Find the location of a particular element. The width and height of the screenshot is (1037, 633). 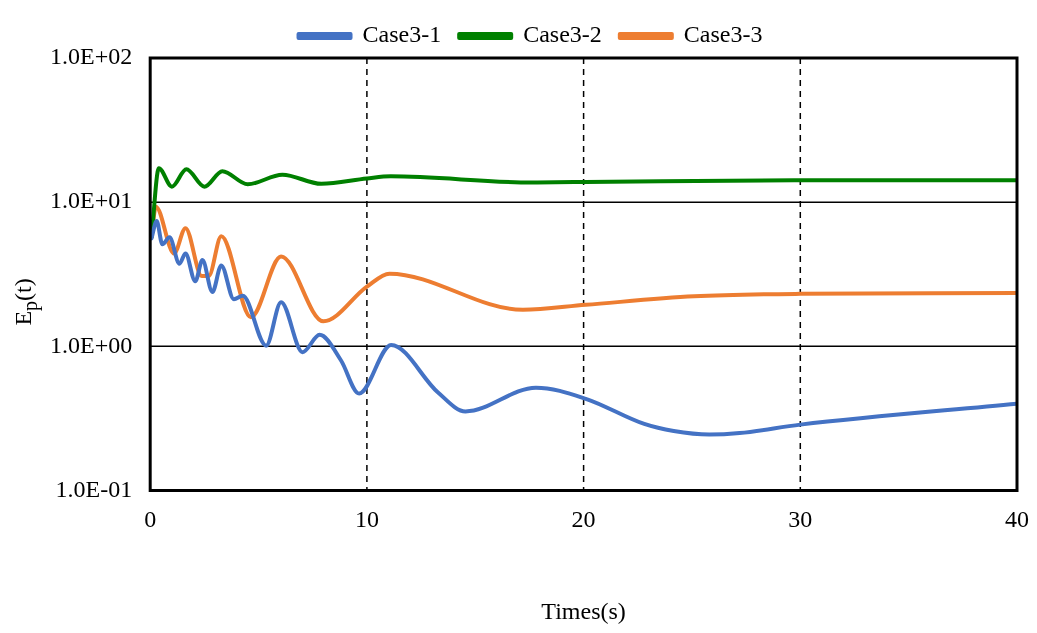

legend-label: Case3-2 is located at coordinates (562, 34).